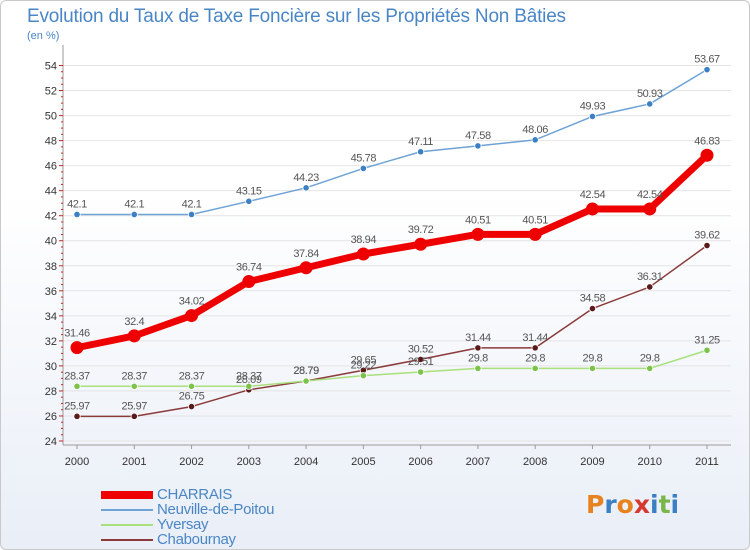  What do you see at coordinates (707, 462) in the screenshot?
I see `x-tick-label: 2011` at bounding box center [707, 462].